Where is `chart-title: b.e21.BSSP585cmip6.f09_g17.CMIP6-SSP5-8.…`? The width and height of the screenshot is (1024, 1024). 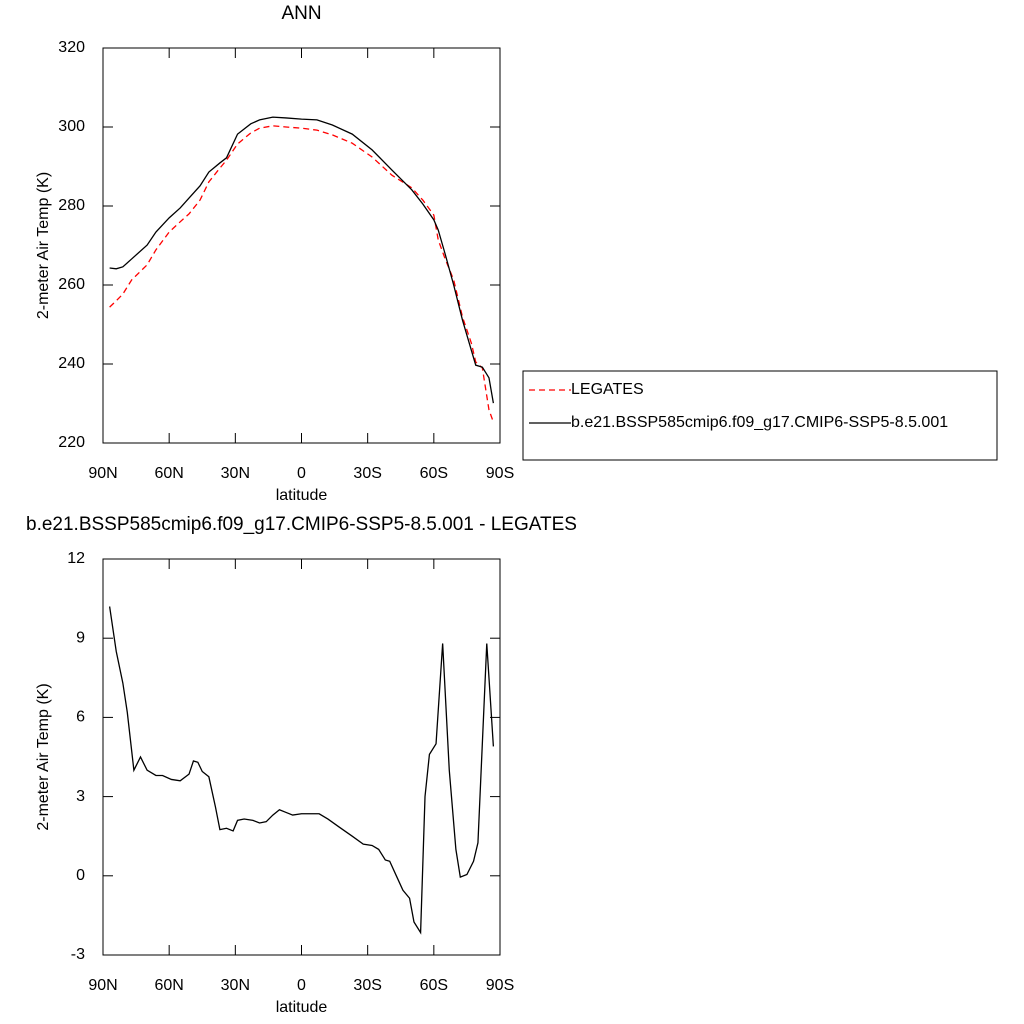
chart-title: b.e21.BSSP585cmip6.f09_g17.CMIP6-SSP5-8.… is located at coordinates (301, 524).